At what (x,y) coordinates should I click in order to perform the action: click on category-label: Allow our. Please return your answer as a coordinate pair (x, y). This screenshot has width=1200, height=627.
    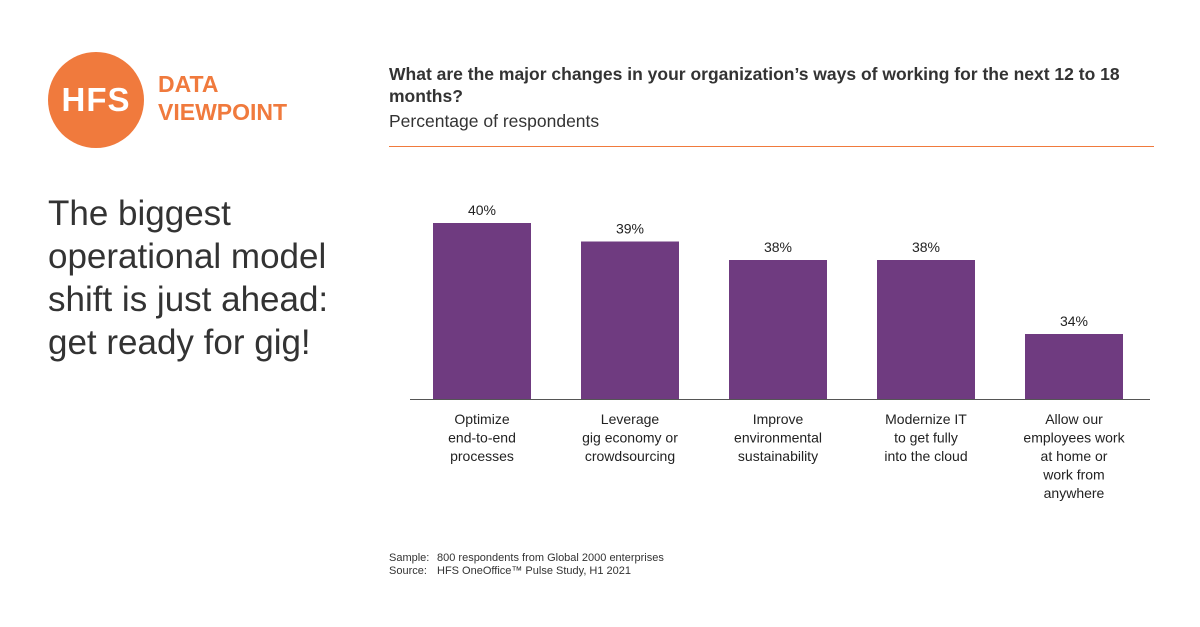
    Looking at the image, I should click on (1074, 419).